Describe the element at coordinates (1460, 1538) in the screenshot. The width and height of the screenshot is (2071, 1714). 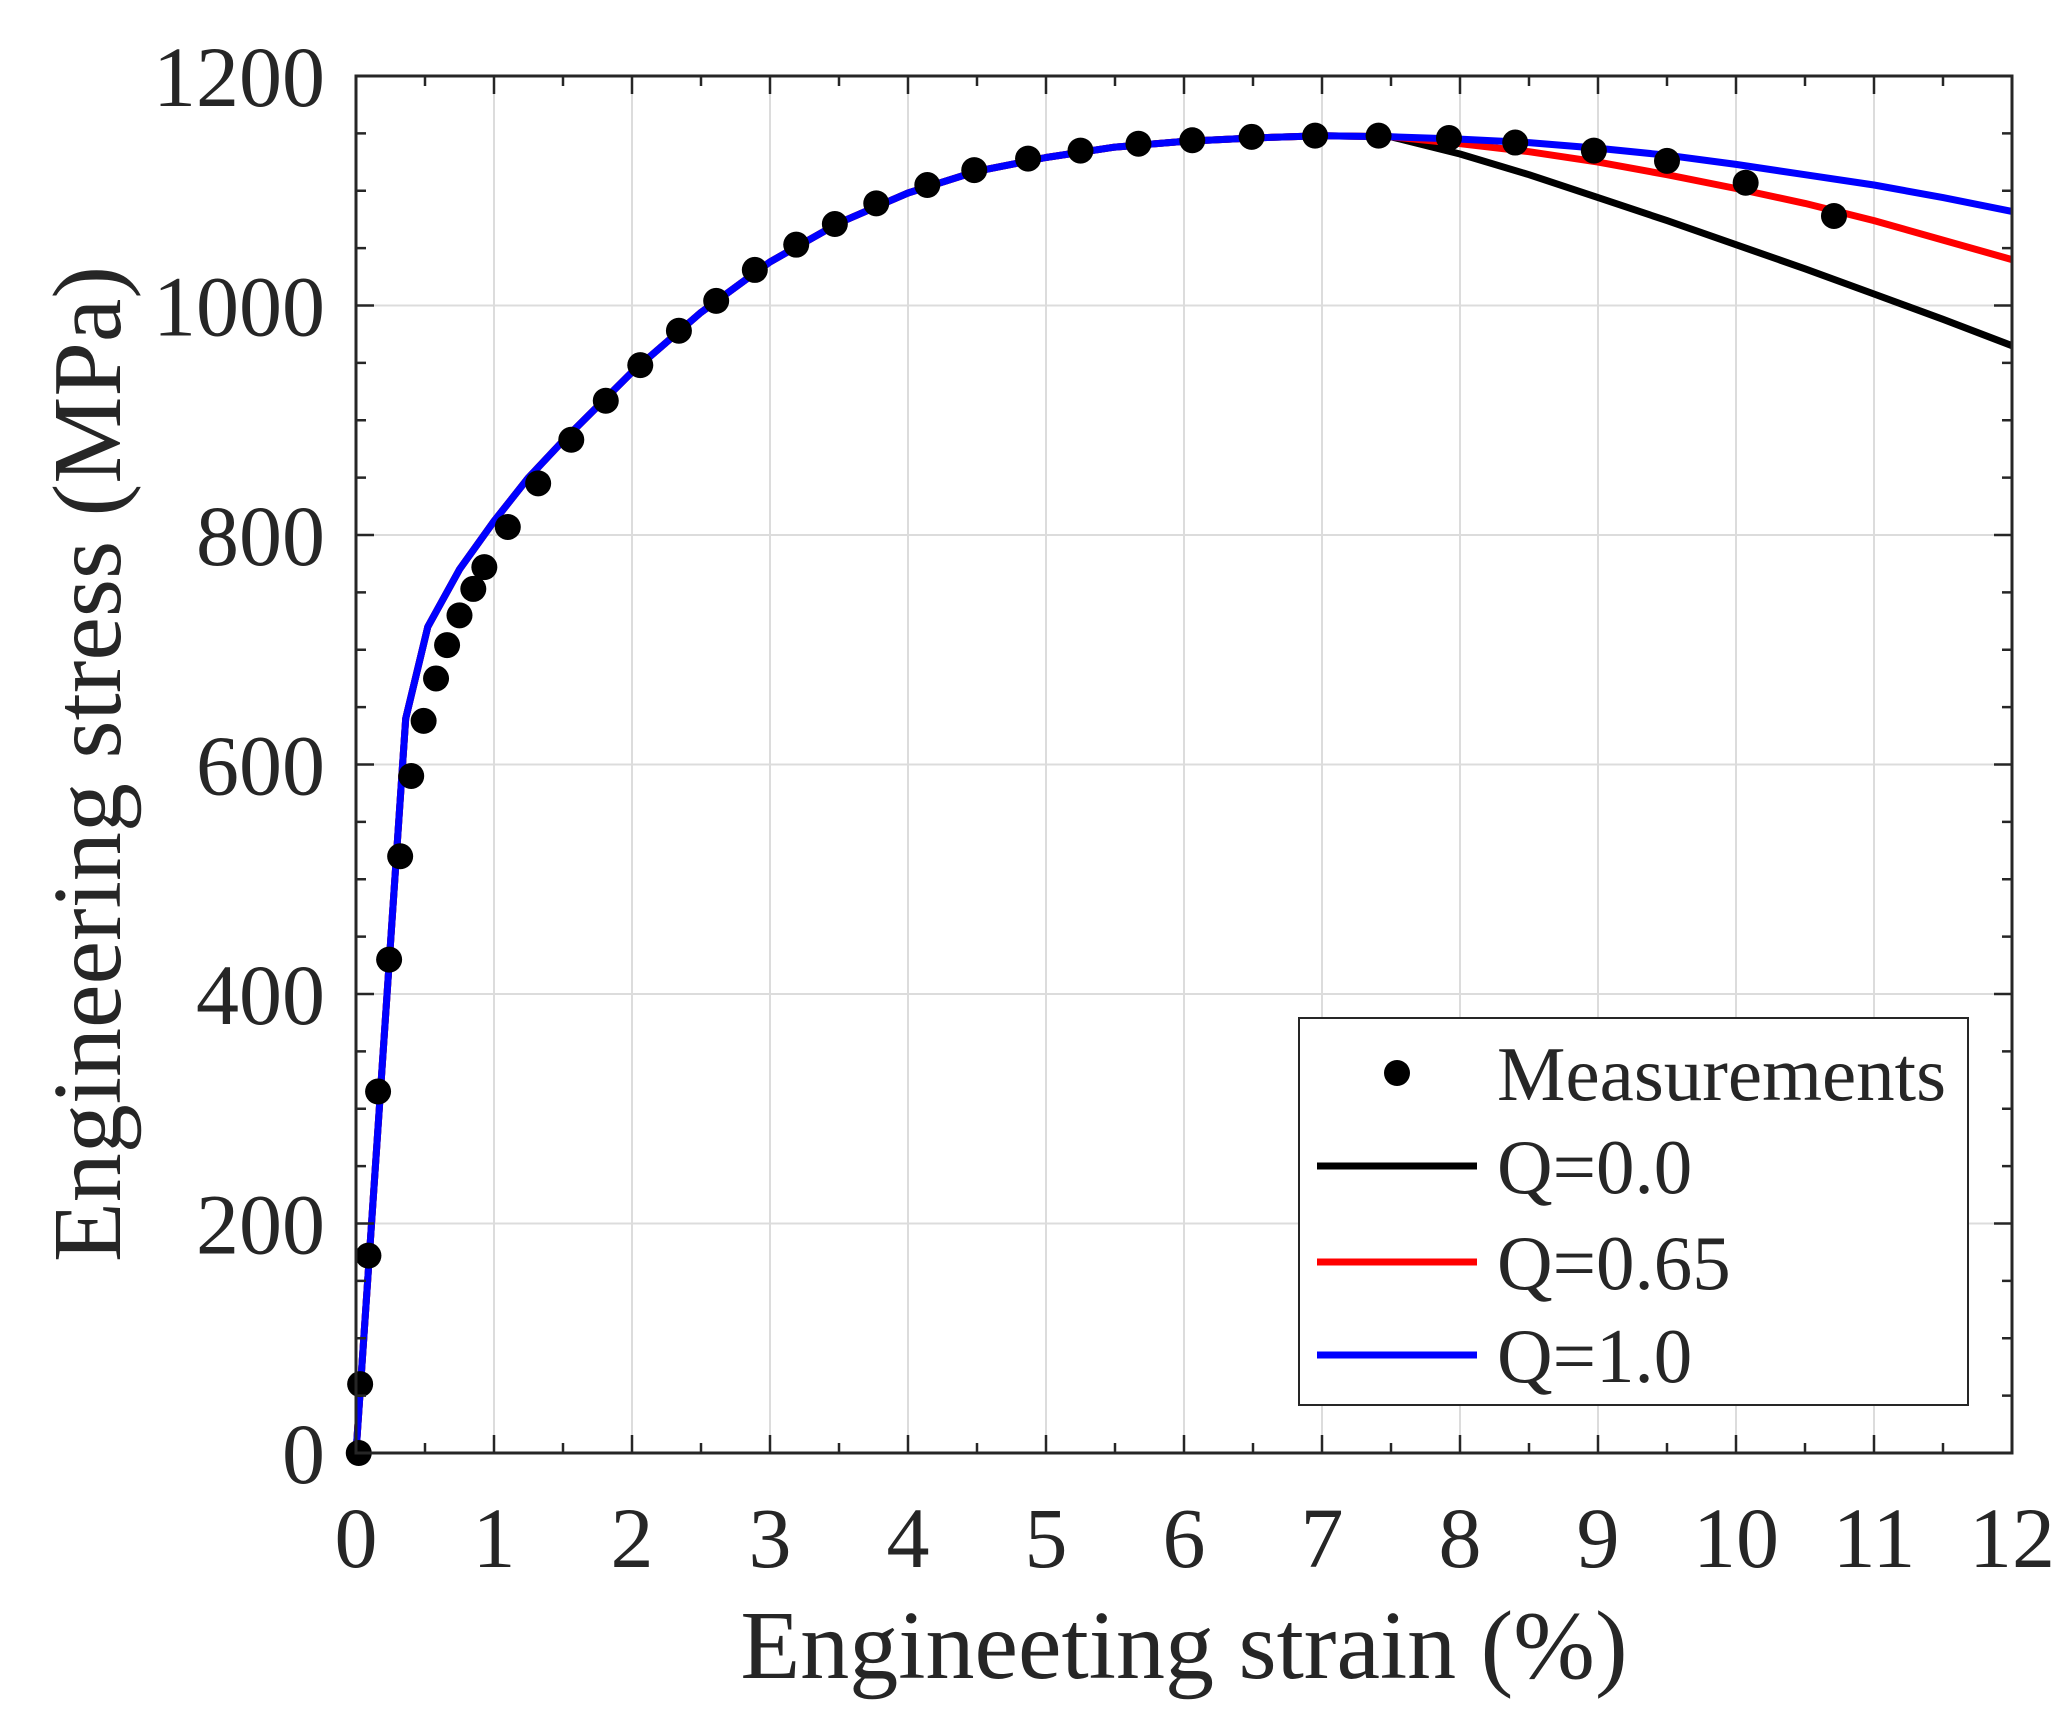
I see `x-tick-label: 8` at that location.